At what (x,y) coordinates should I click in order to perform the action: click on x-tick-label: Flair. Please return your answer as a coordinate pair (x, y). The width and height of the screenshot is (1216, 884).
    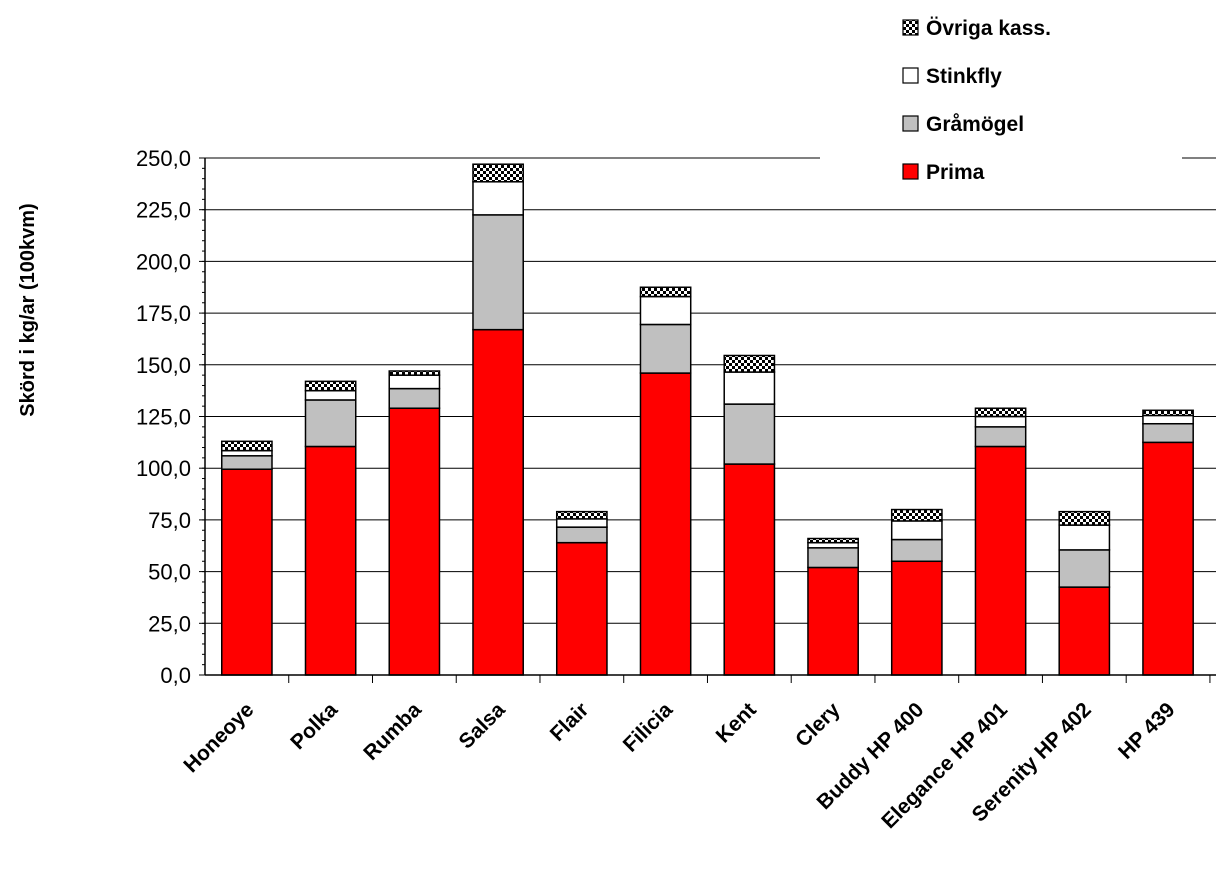
    Looking at the image, I should click on (570, 722).